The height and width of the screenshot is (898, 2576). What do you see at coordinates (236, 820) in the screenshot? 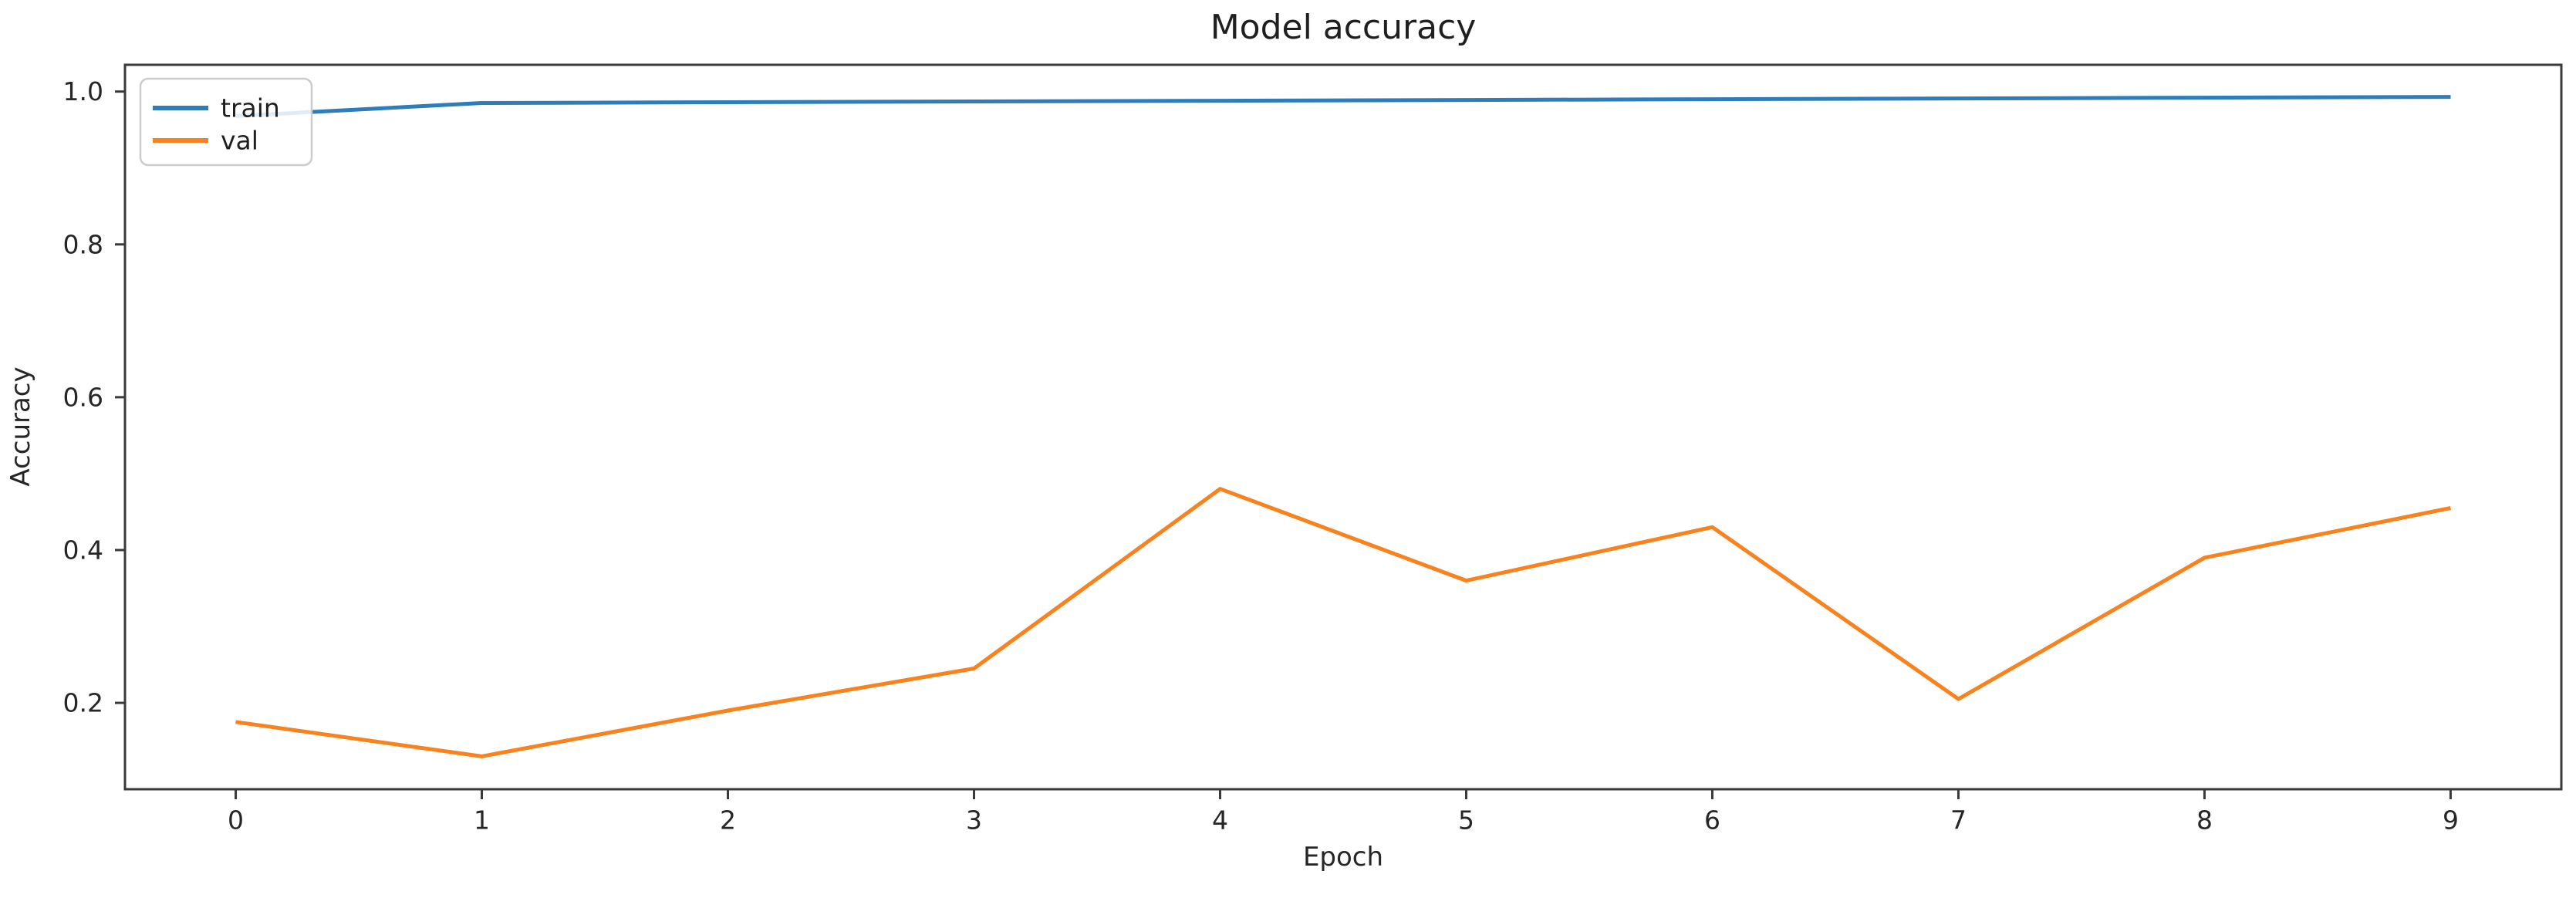
I see `x-tick-label: 0` at bounding box center [236, 820].